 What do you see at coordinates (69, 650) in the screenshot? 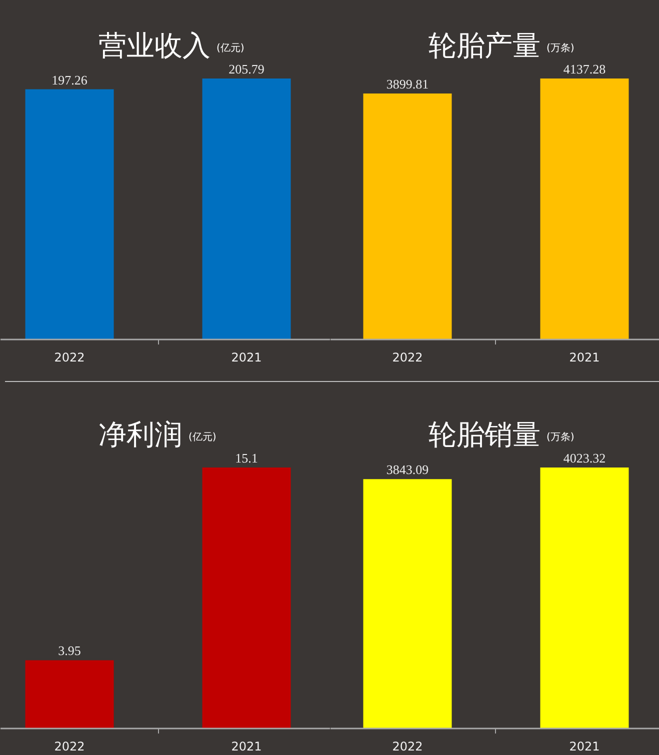
I see `data-label: 3.95` at bounding box center [69, 650].